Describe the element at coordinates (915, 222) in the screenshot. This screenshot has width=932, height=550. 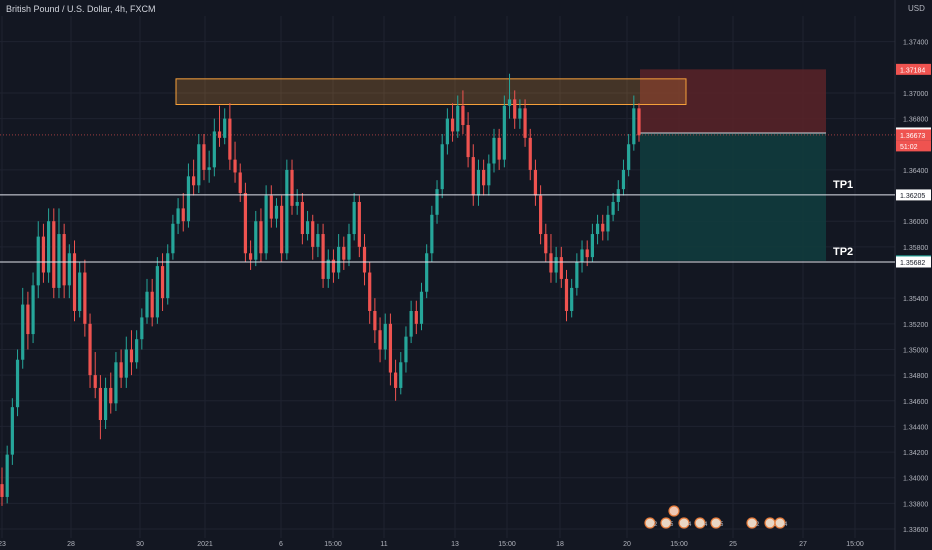
I see `y-tick-label: 1.36000` at that location.